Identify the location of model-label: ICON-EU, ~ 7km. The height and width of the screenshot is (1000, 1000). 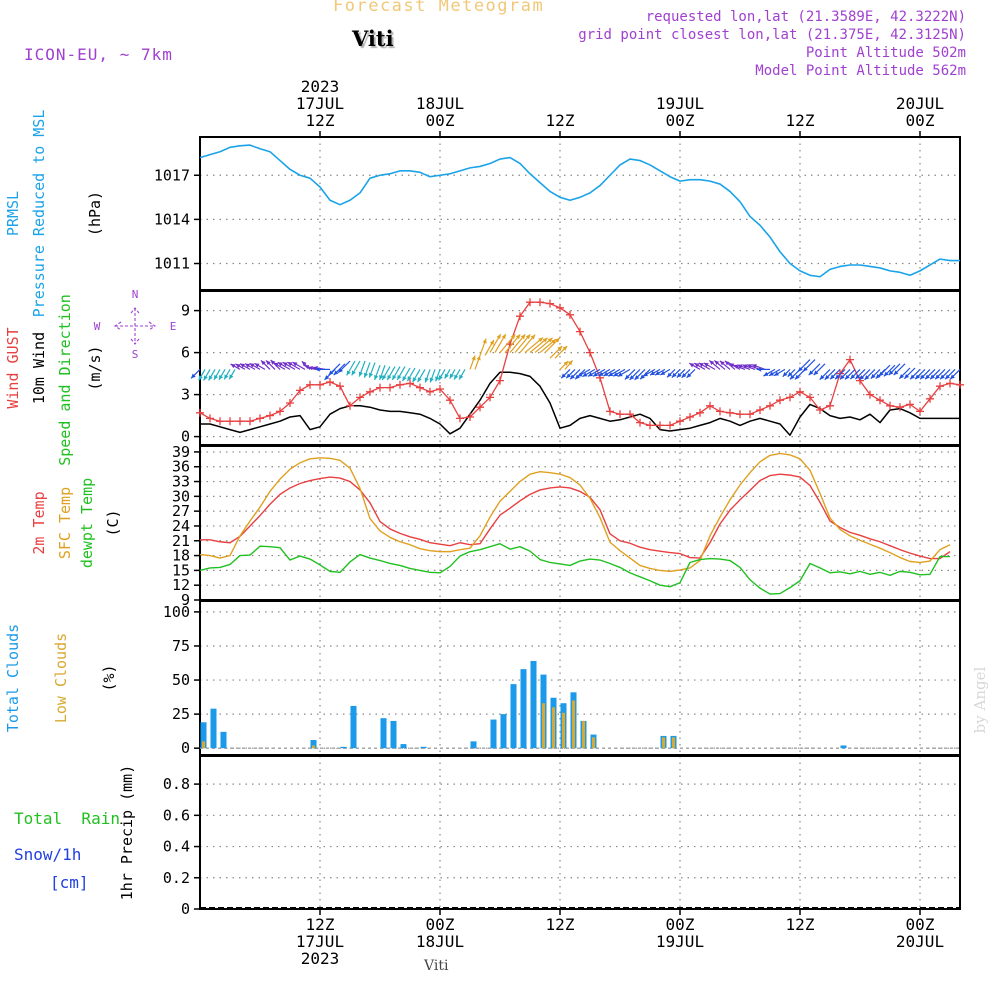
(98, 54).